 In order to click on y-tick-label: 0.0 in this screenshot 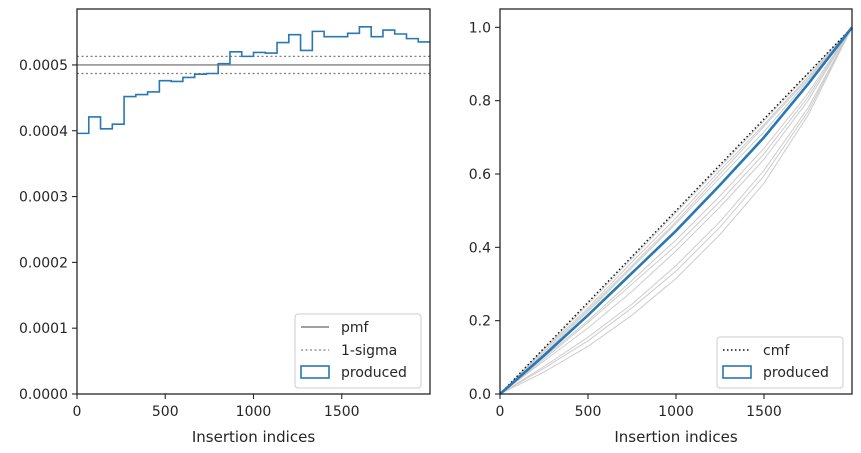, I will do `click(480, 395)`.